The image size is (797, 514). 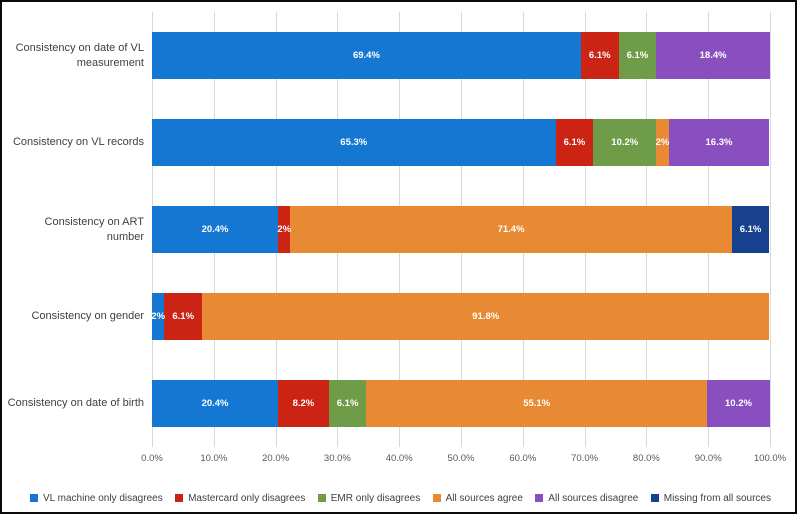 I want to click on bar-segment: 69.4%, so click(x=366, y=55).